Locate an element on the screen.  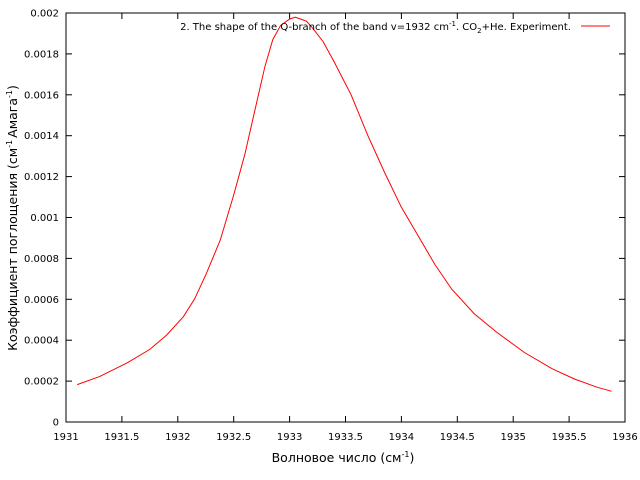
y-tick-label: 0.0008 is located at coordinates (41, 259).